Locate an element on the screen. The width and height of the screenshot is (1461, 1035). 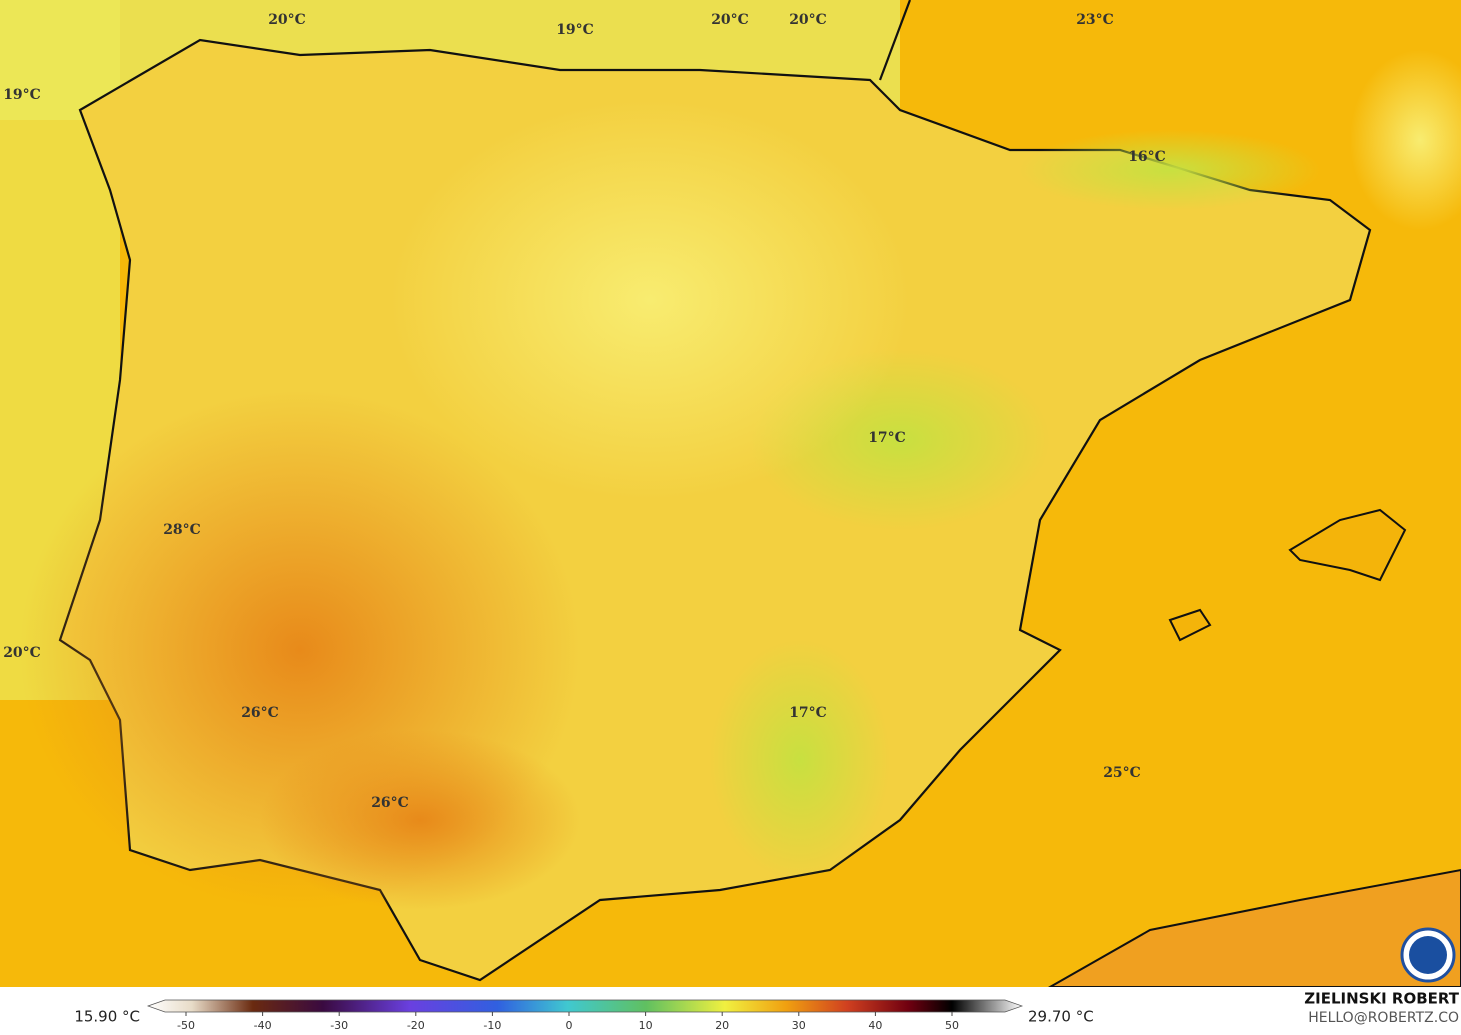
email: HELLO@ROBERTZ.CO is located at coordinates (1383, 1018).